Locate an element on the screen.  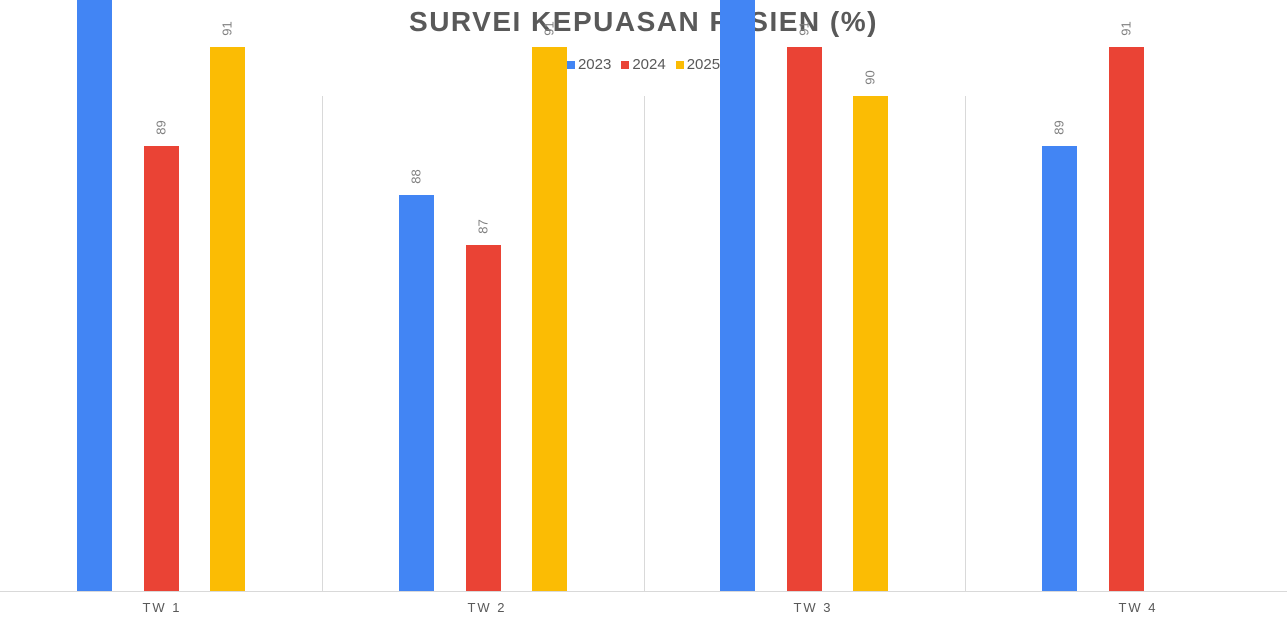
category-label-tw3: TW 3 is located at coordinates (813, 607).